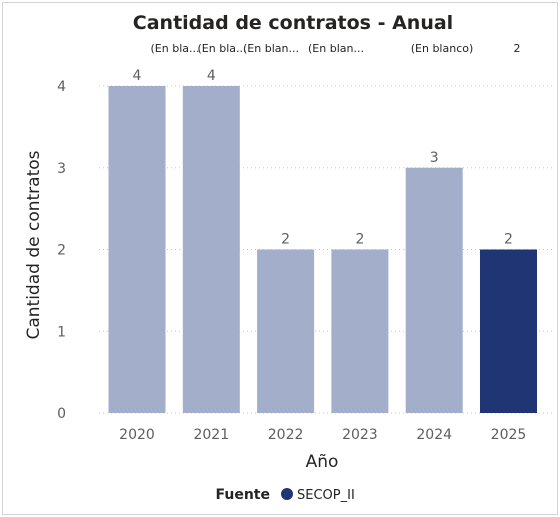 The height and width of the screenshot is (517, 560). What do you see at coordinates (211, 249) in the screenshot?
I see `bar-2021` at bounding box center [211, 249].